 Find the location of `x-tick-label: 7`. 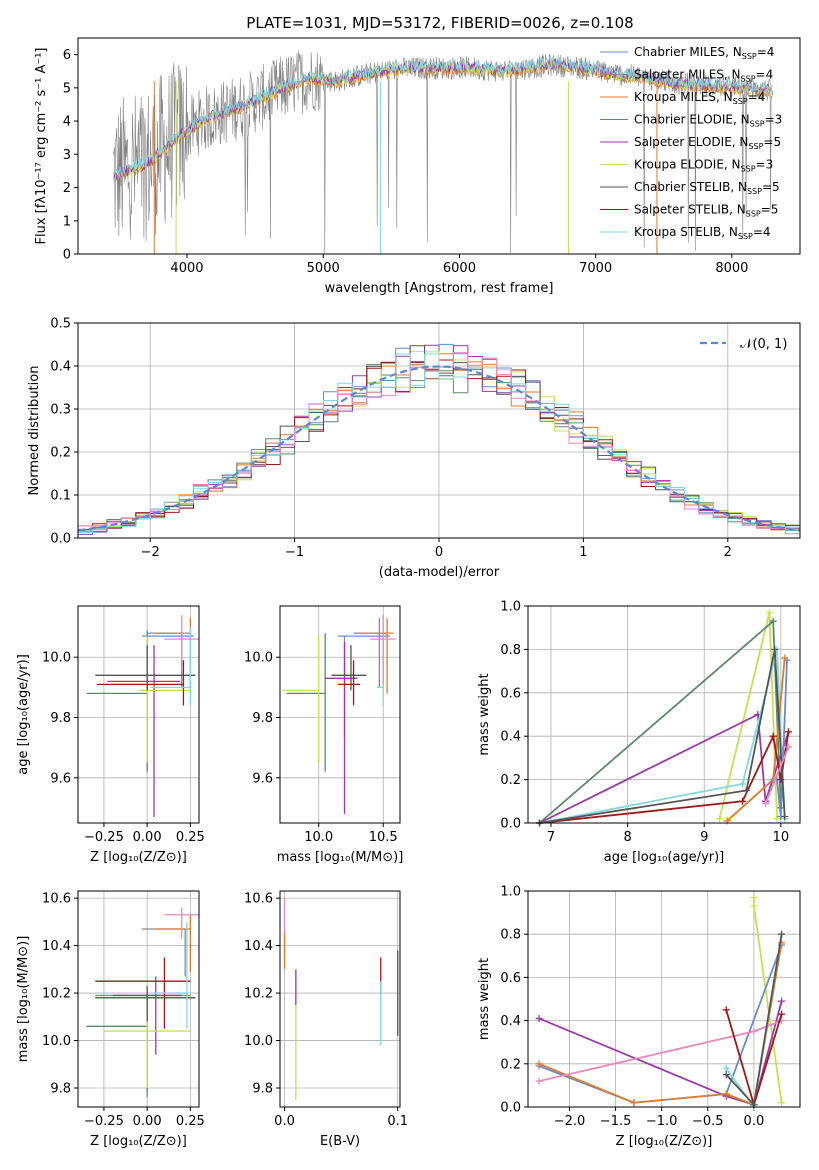

x-tick-label: 7 is located at coordinates (551, 837).